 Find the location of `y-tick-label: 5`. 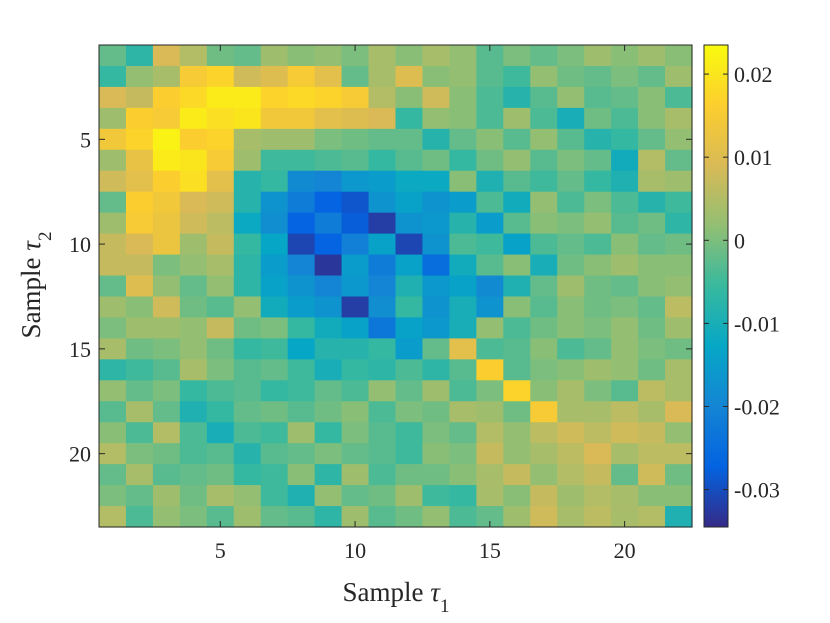

y-tick-label: 5 is located at coordinates (85, 139).